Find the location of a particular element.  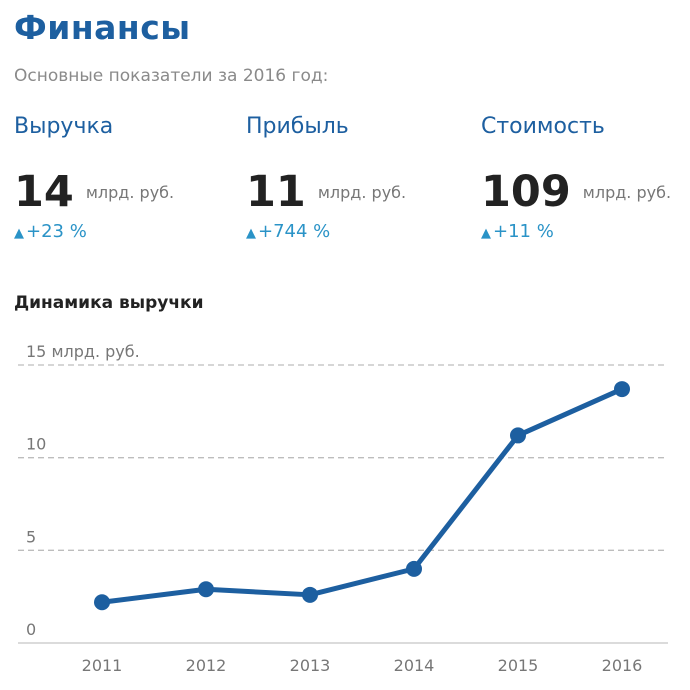

metric-label: Выручка is located at coordinates (64, 126).